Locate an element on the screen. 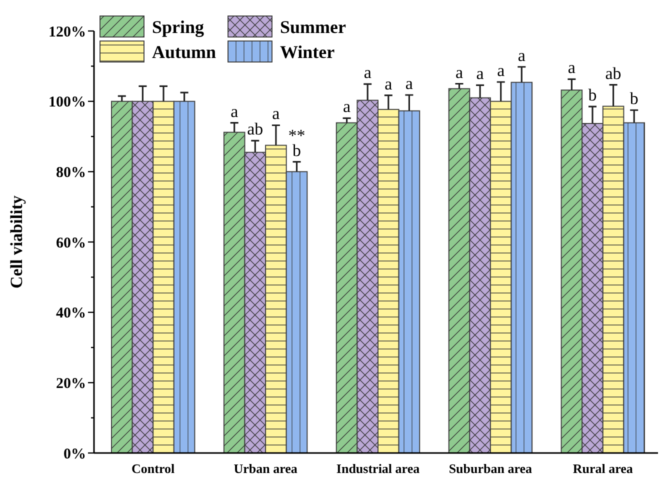 The width and height of the screenshot is (663, 481). x-tick-label: Suburban area is located at coordinates (490, 468).